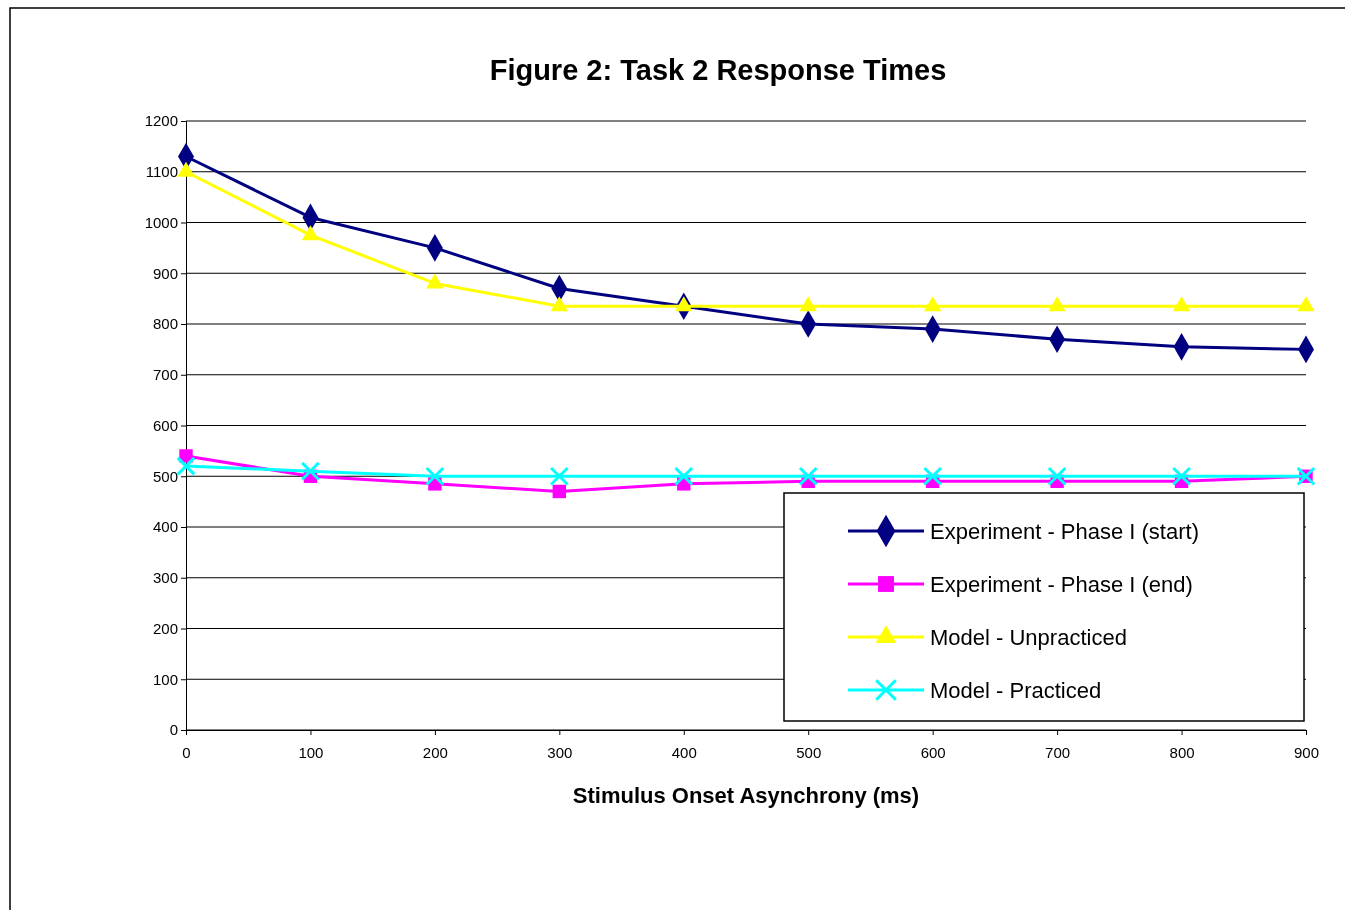 The width and height of the screenshot is (1345, 910). I want to click on y-tick-label: 0, so click(173, 730).